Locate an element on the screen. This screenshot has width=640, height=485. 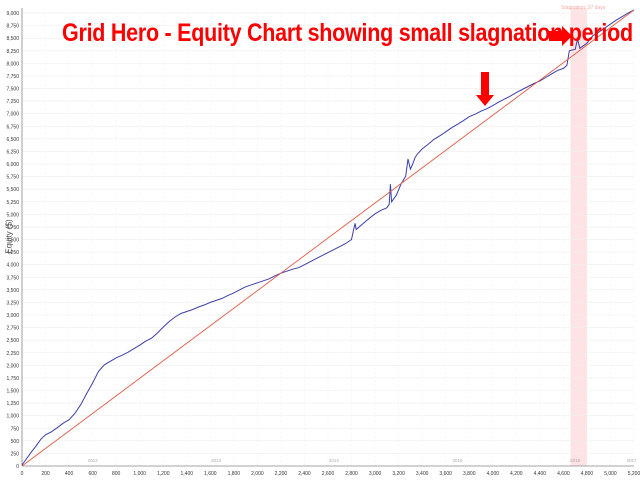
y-tick-label: 3,750 is located at coordinates (12, 278).